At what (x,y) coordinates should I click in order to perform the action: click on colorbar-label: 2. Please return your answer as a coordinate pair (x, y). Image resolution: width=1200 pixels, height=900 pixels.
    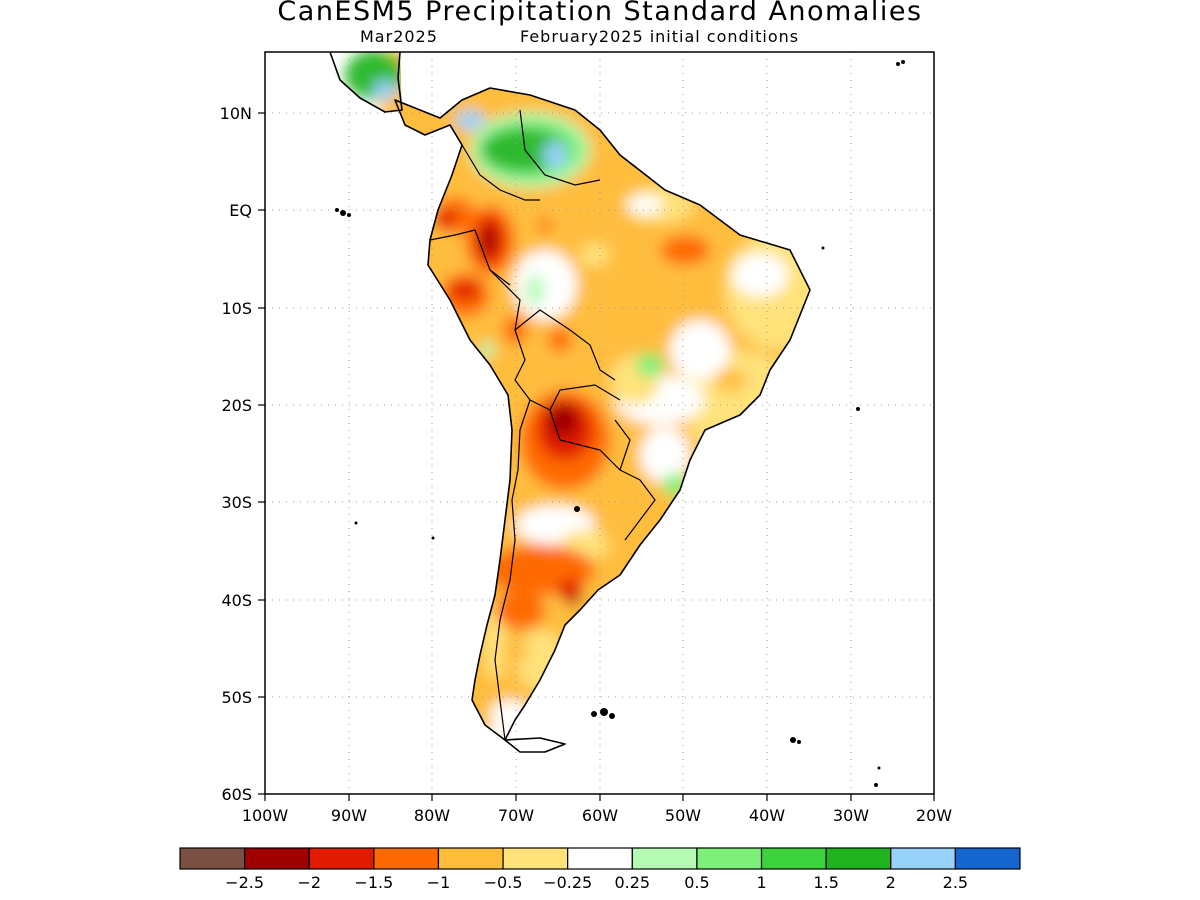
    Looking at the image, I should click on (891, 882).